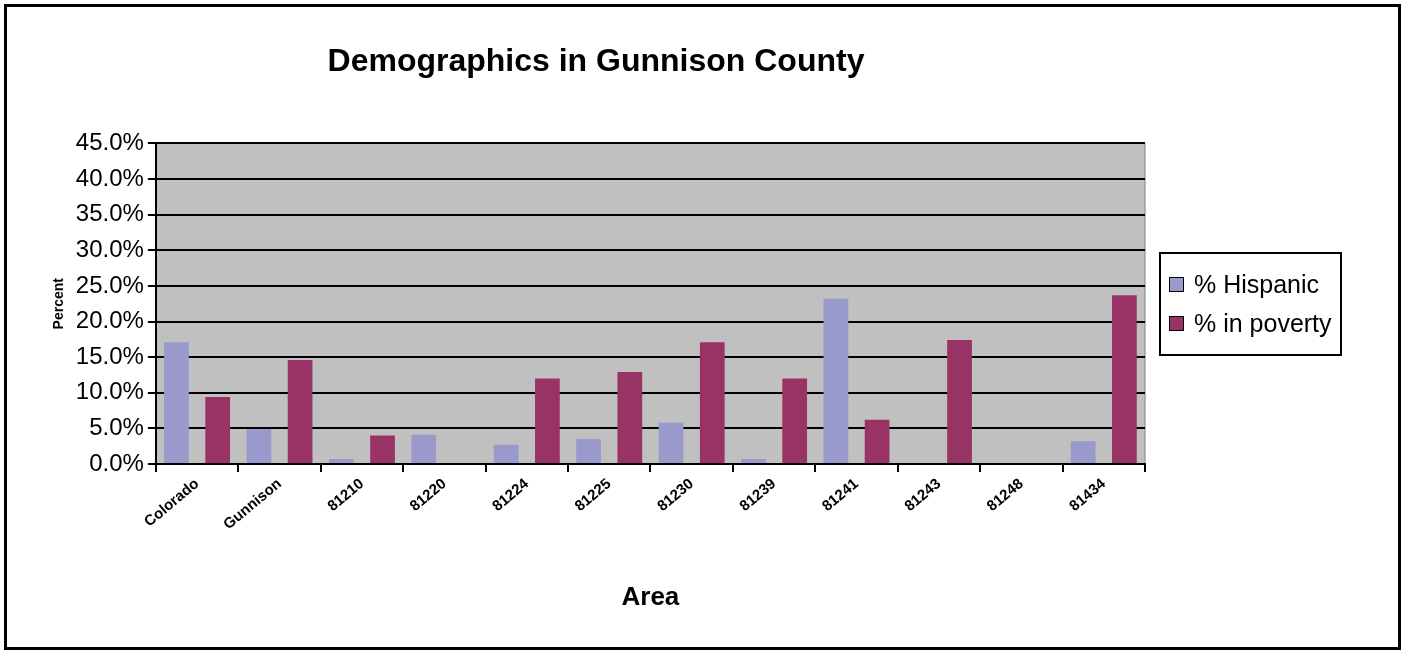 This screenshot has width=1409, height=658. Describe the element at coordinates (596, 60) in the screenshot. I see `chart-title: Demographics in Gunnison County` at that location.